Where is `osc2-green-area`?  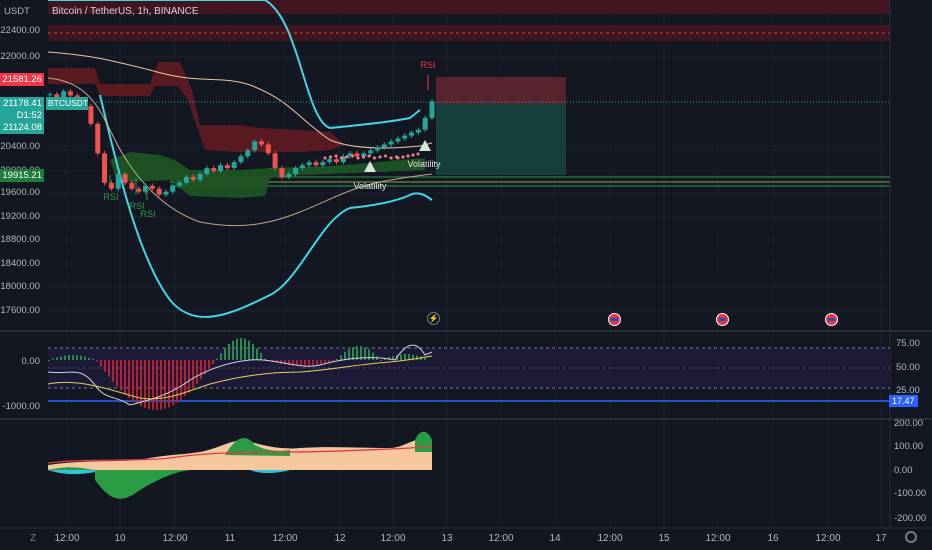
osc2-green-area is located at coordinates (119, 483).